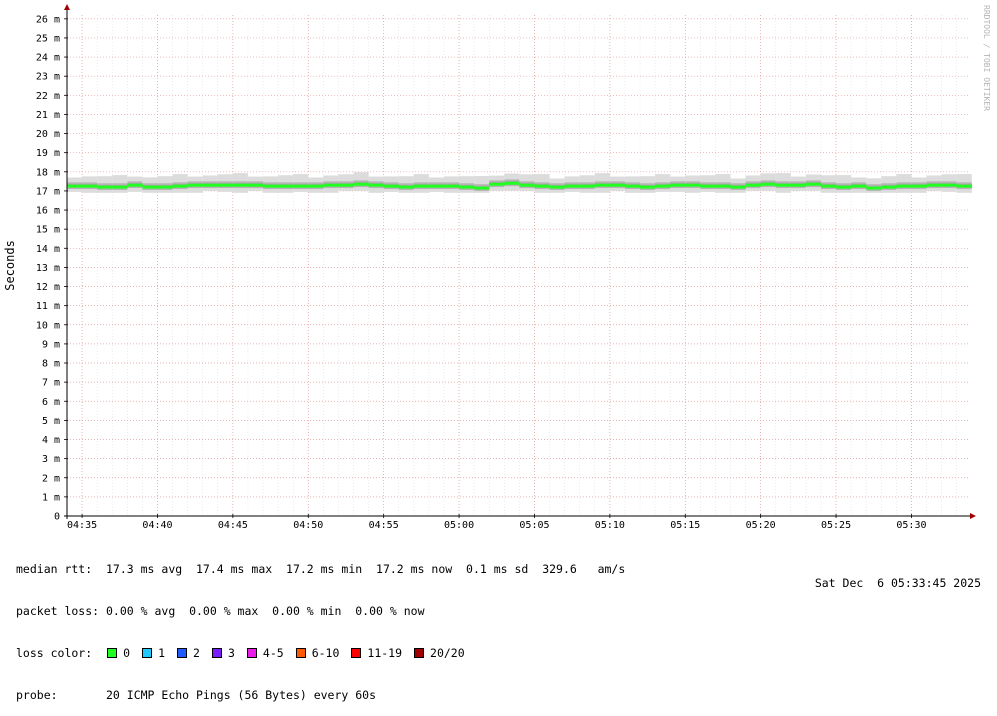 The width and height of the screenshot is (997, 716). Describe the element at coordinates (48, 77) in the screenshot. I see `y-tick-label: 23 m` at that location.